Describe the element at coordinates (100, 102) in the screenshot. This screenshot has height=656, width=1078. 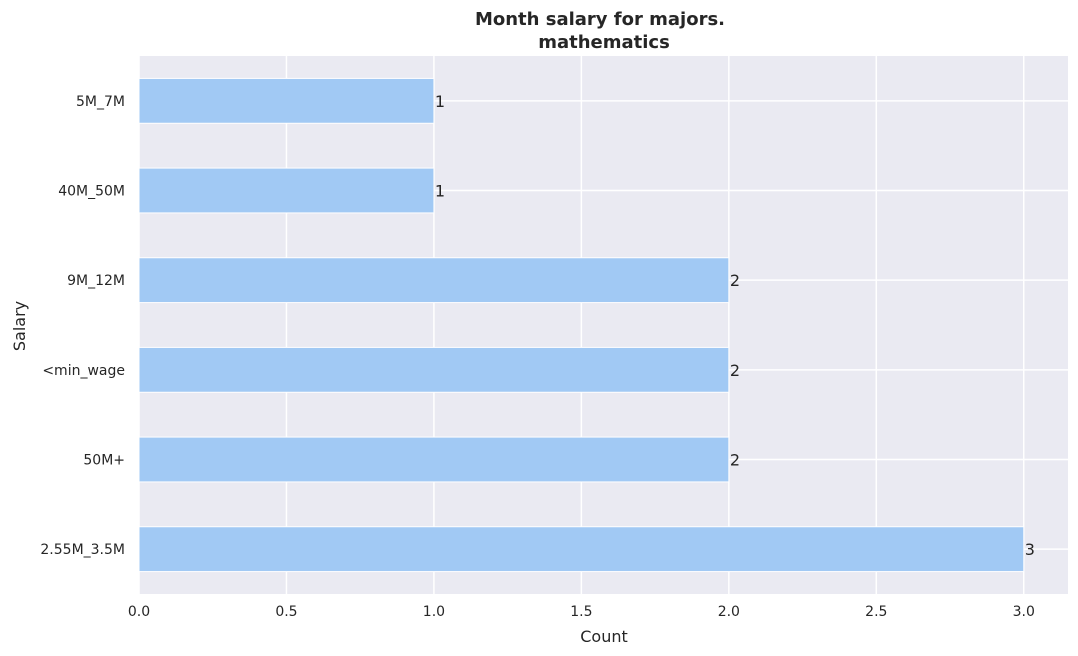
I see `y-tick-label: 5M_7M` at that location.